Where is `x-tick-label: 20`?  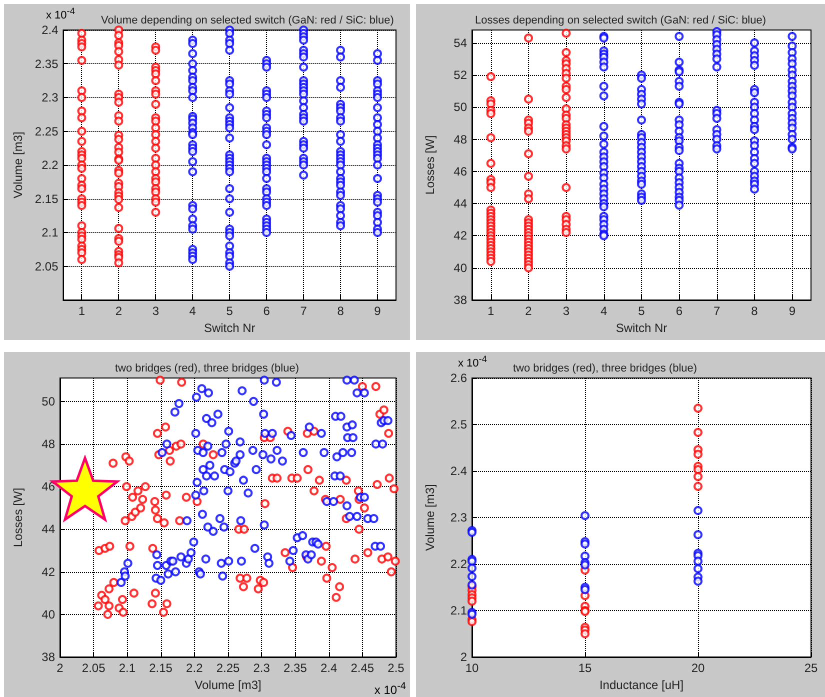
x-tick-label: 20 is located at coordinates (698, 668).